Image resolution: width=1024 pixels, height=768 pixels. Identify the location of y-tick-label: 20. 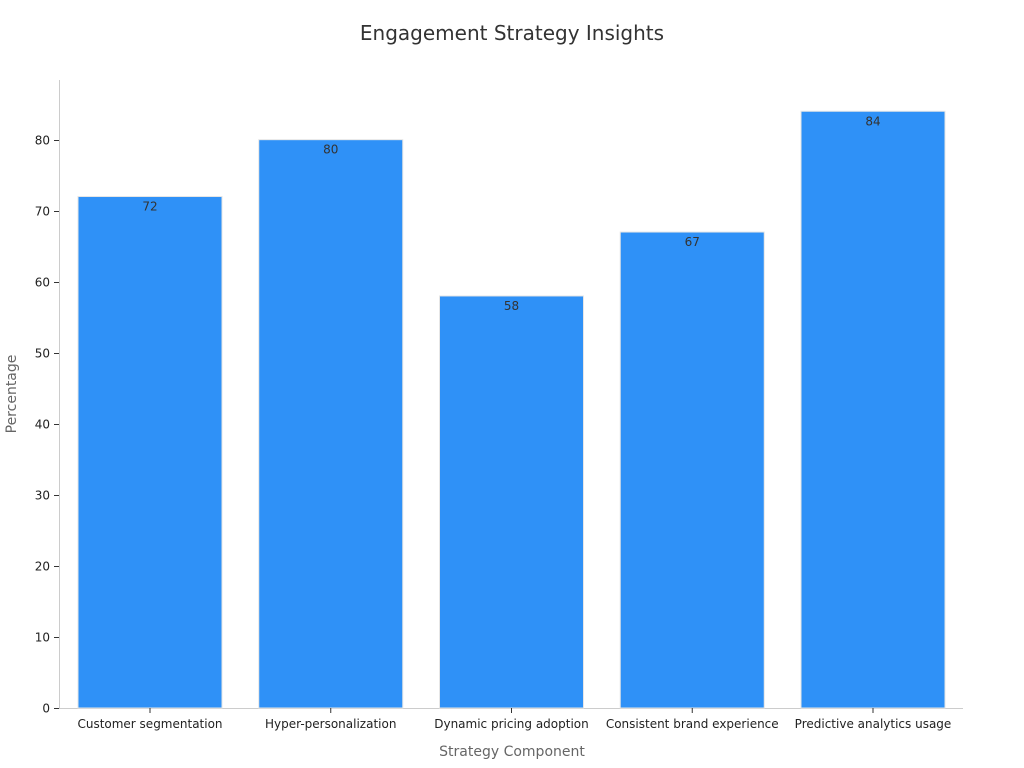
(42, 567).